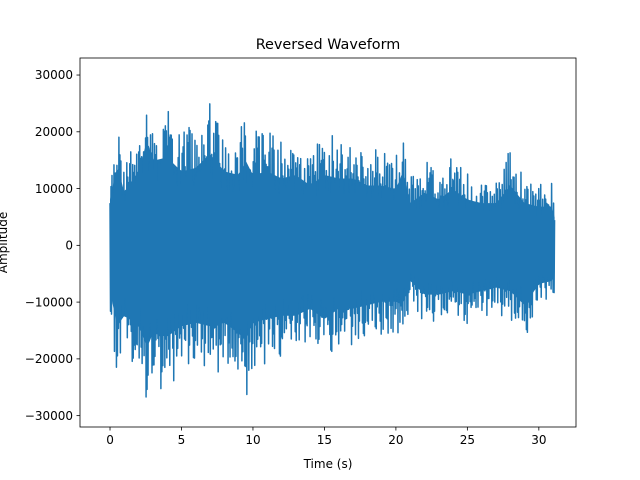 The image size is (640, 480). I want to click on y-axis-label: Amplitude, so click(5, 243).